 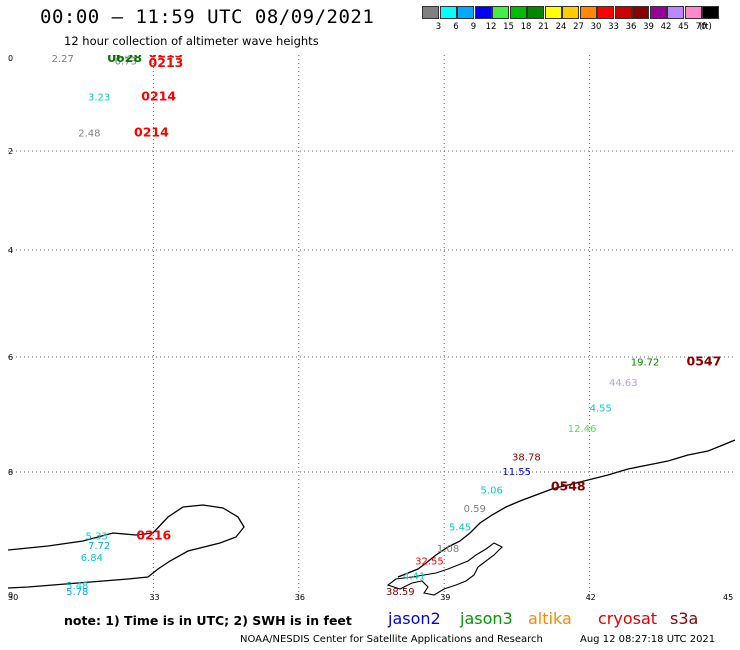 What do you see at coordinates (543, 27) in the screenshot?
I see `legend-bin-label: 21` at bounding box center [543, 27].